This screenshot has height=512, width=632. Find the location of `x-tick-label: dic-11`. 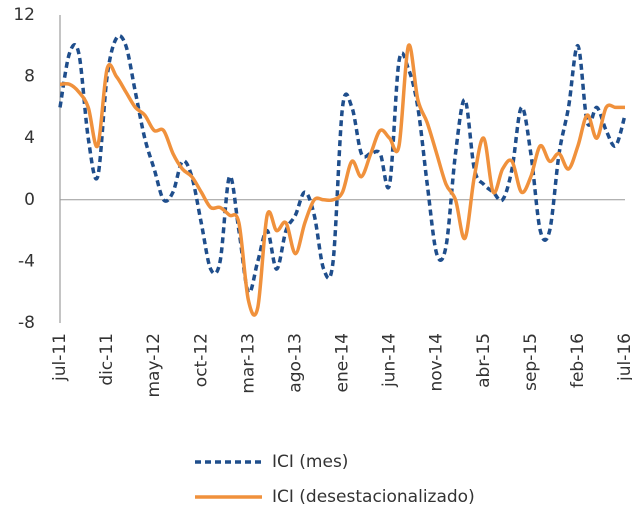

x-tick-label: dic-11 is located at coordinates (107, 359).